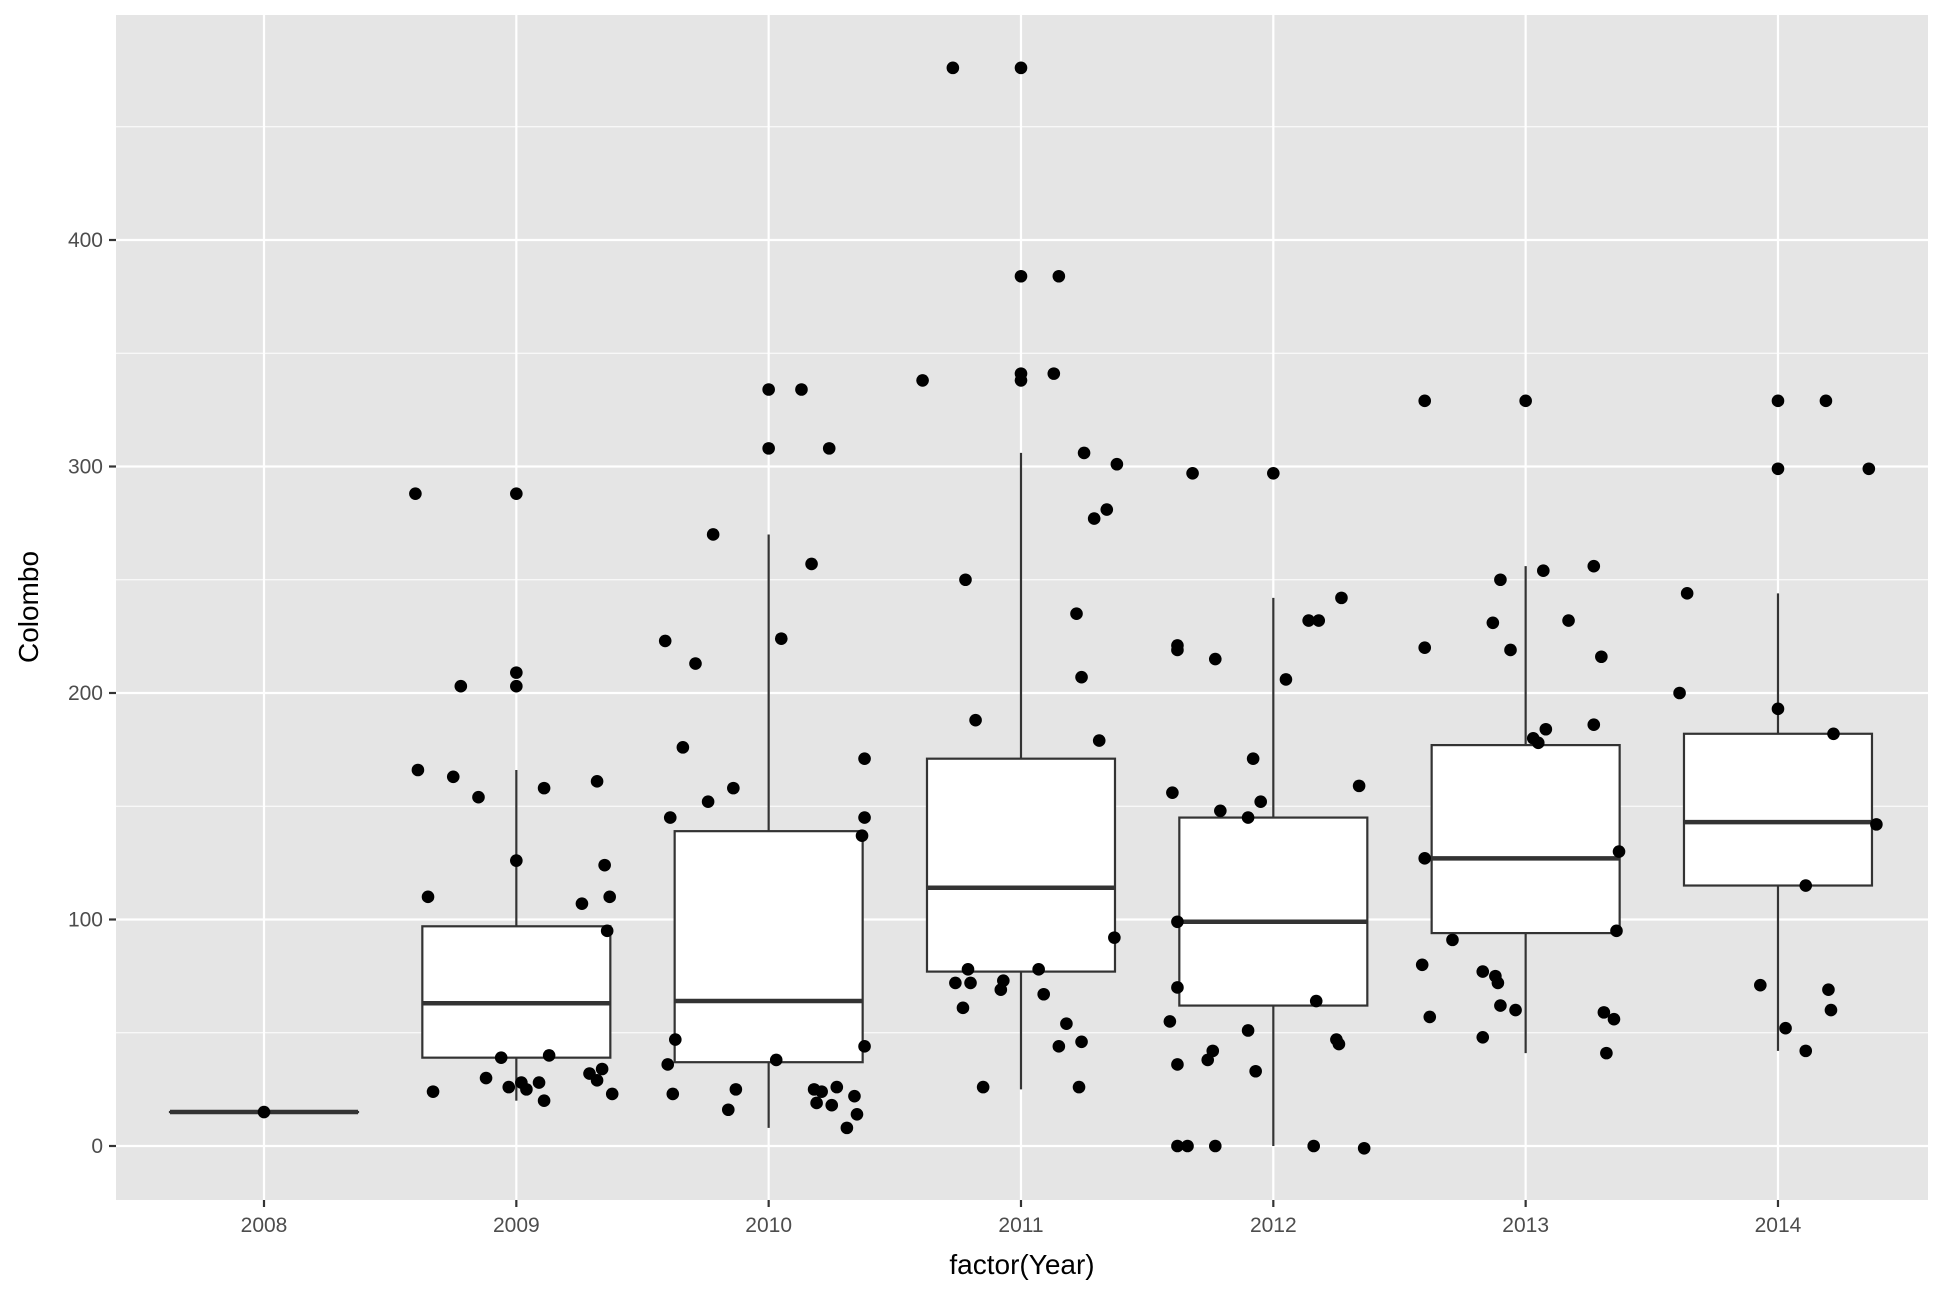 This screenshot has height=1296, width=1944. I want to click on x-axis: 2008 2009 2010 2011 2012 2013 2014, so click(1021, 1218).